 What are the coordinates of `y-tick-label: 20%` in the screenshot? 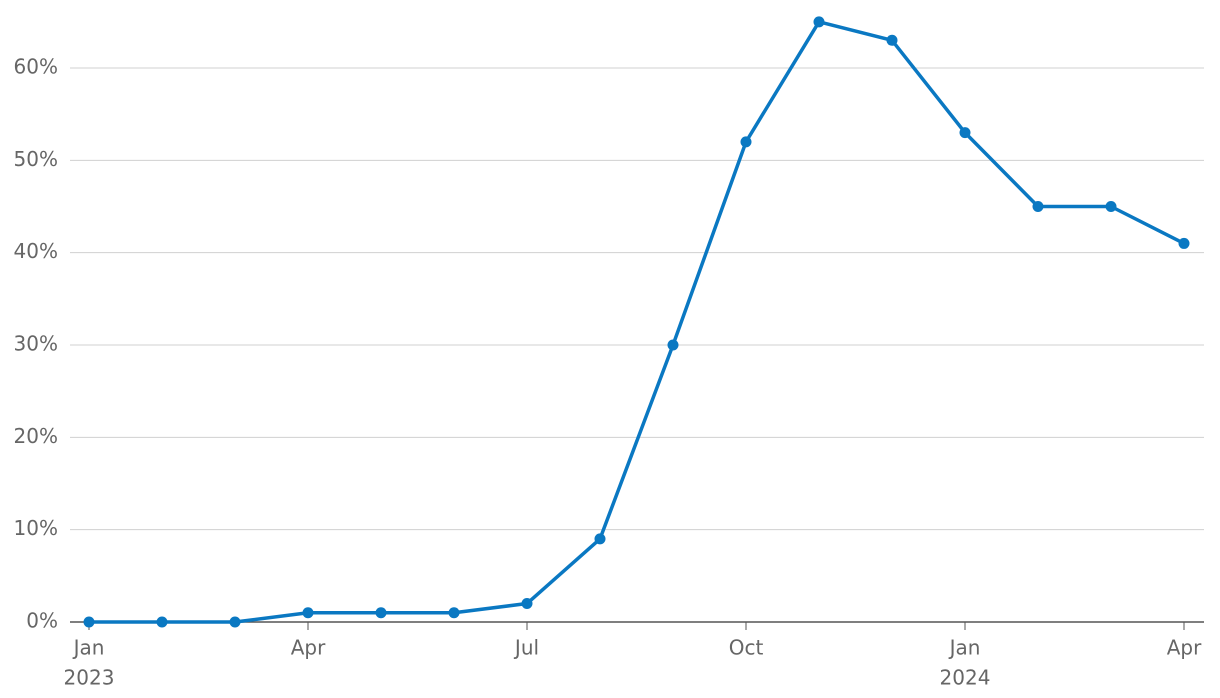 It's located at (36, 436).